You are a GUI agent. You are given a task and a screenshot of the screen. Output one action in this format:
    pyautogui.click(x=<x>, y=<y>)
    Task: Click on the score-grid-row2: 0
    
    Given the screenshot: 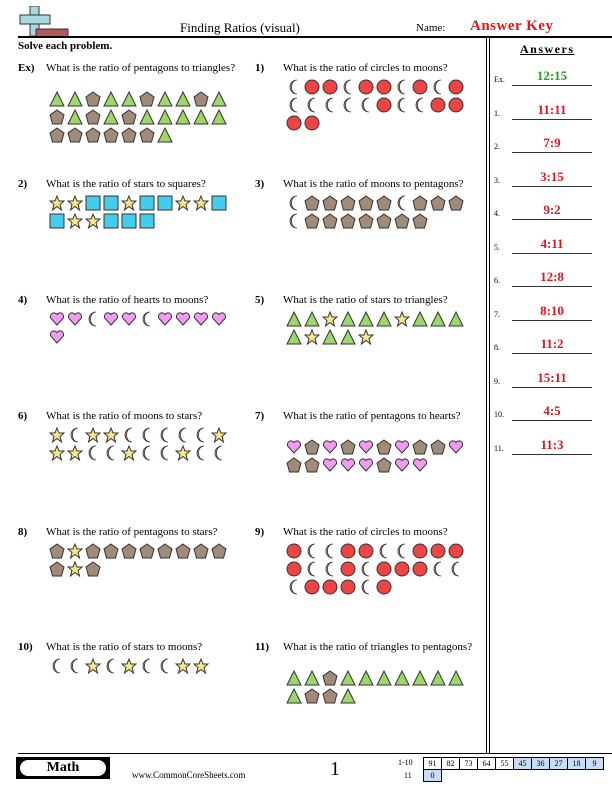 What is the action you would take?
    pyautogui.click(x=432, y=775)
    